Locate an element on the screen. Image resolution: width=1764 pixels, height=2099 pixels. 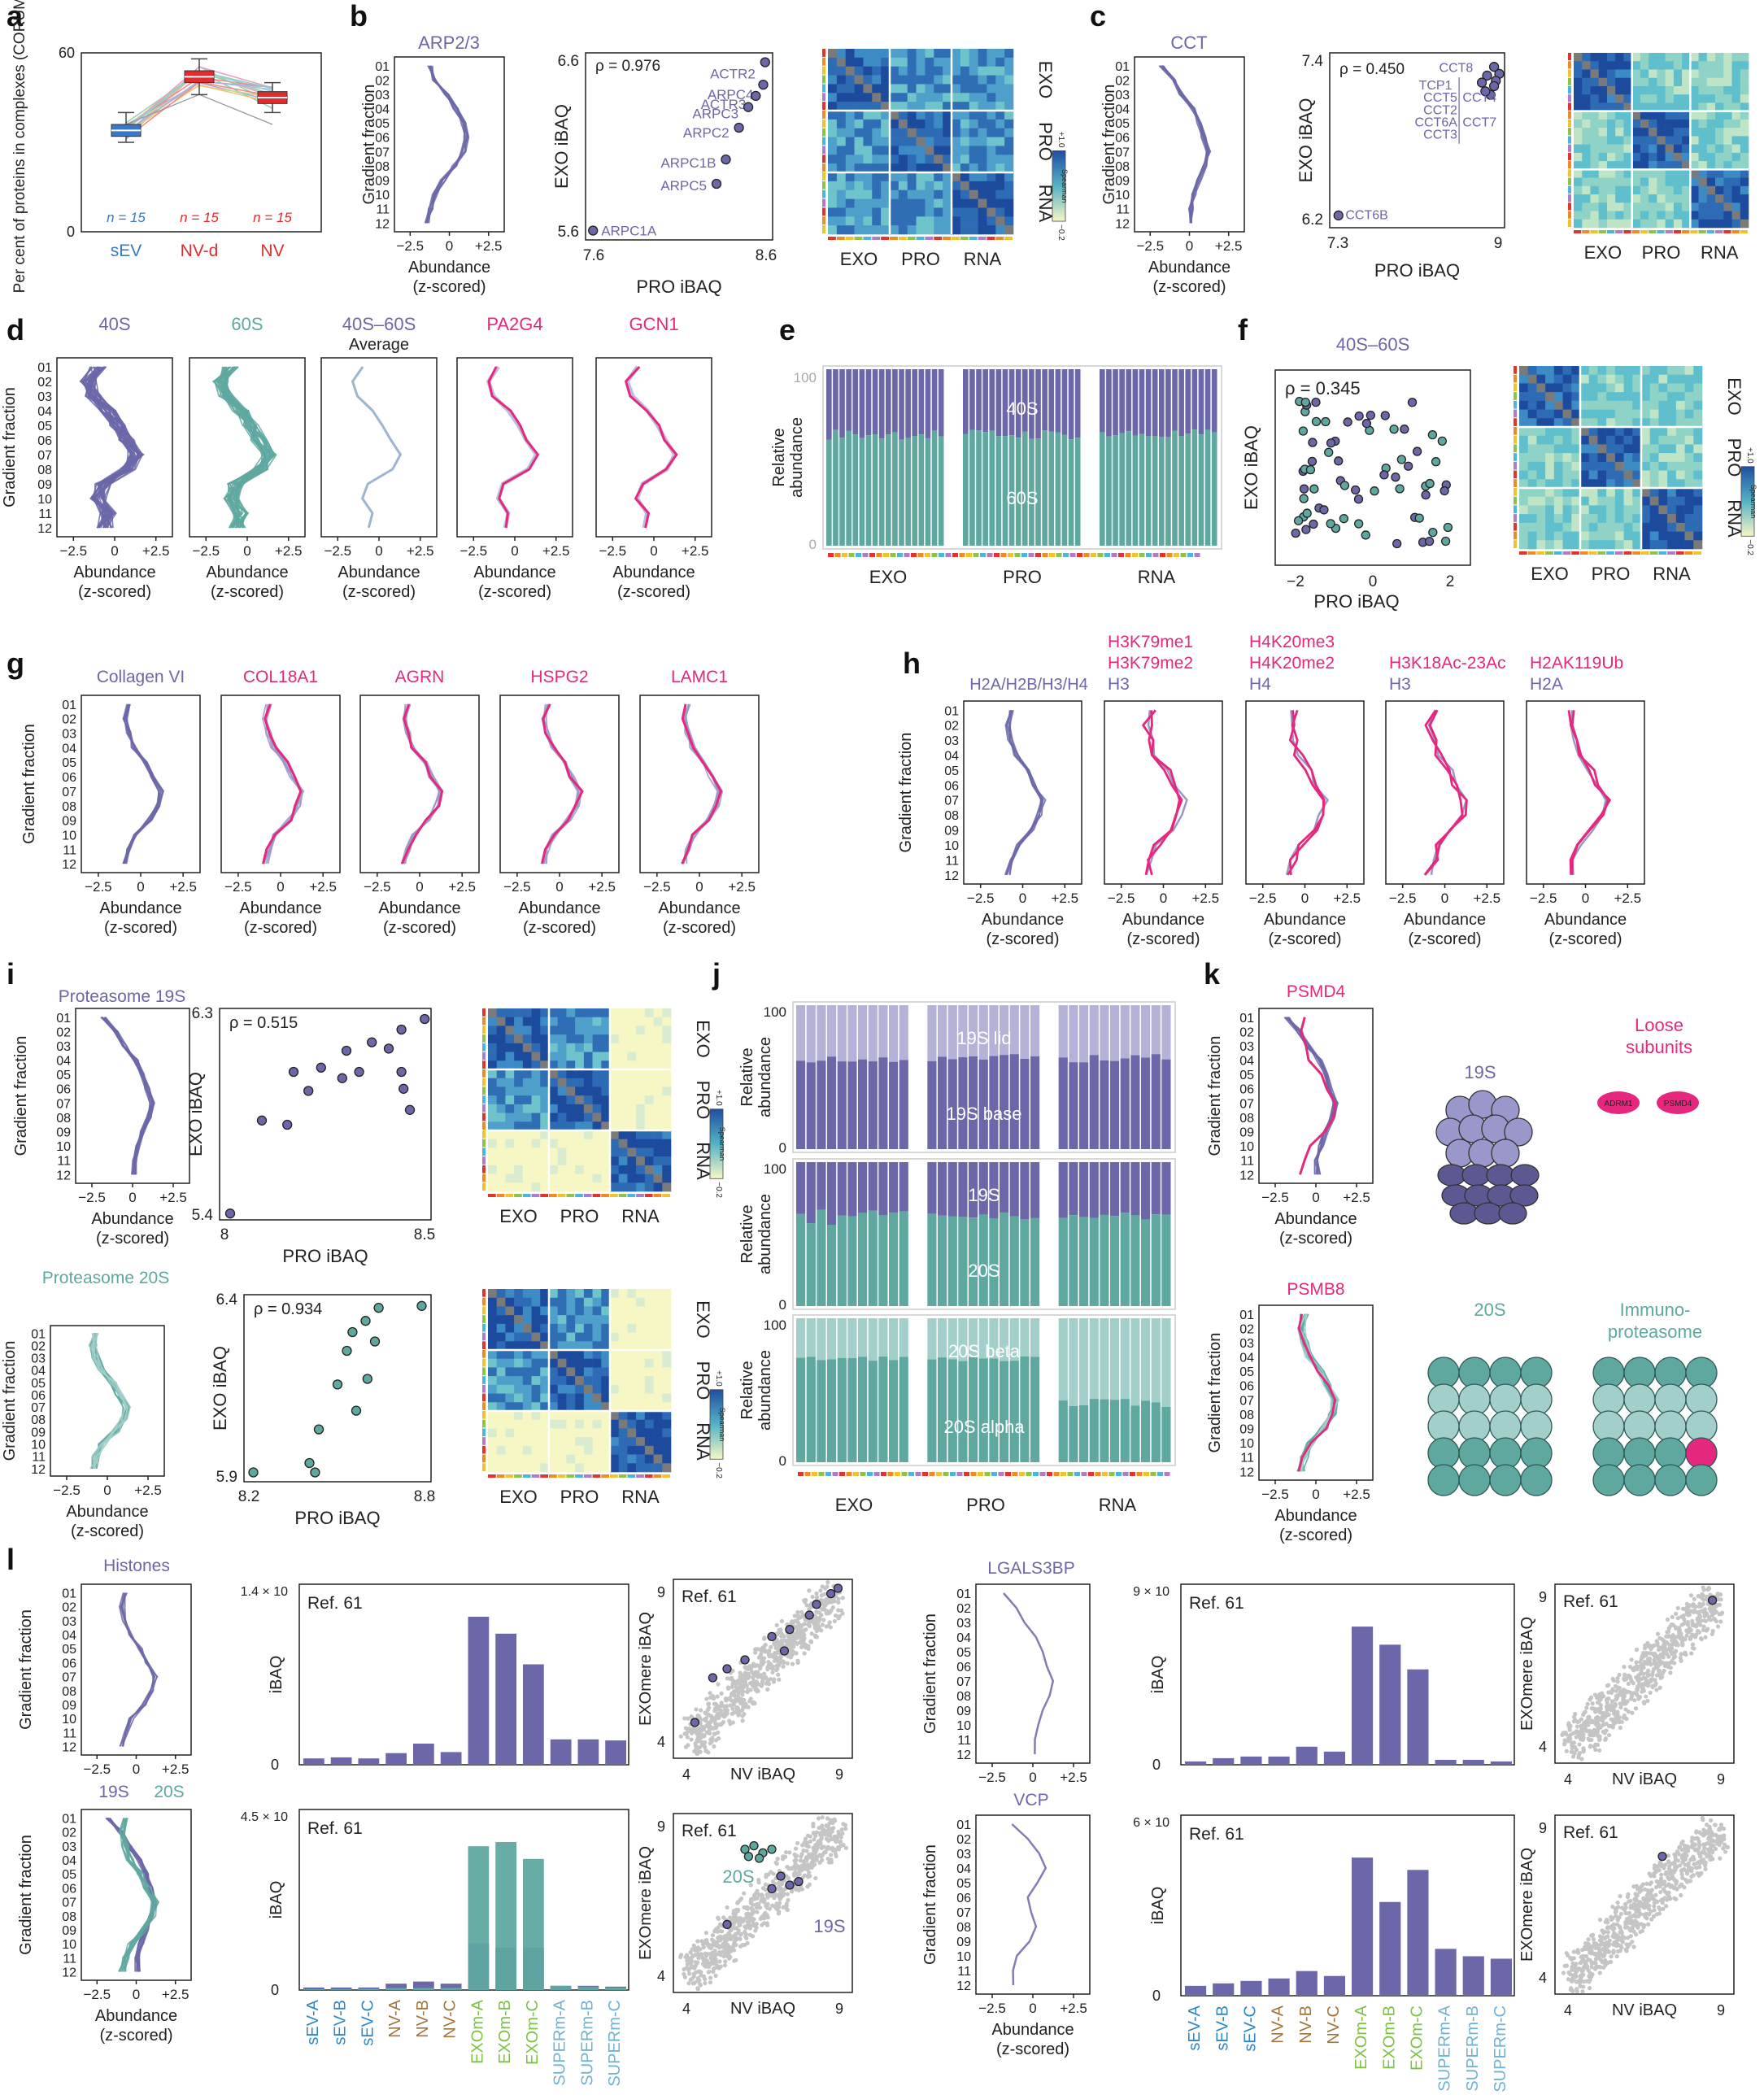
y-axis-label: abundance is located at coordinates (797, 457).